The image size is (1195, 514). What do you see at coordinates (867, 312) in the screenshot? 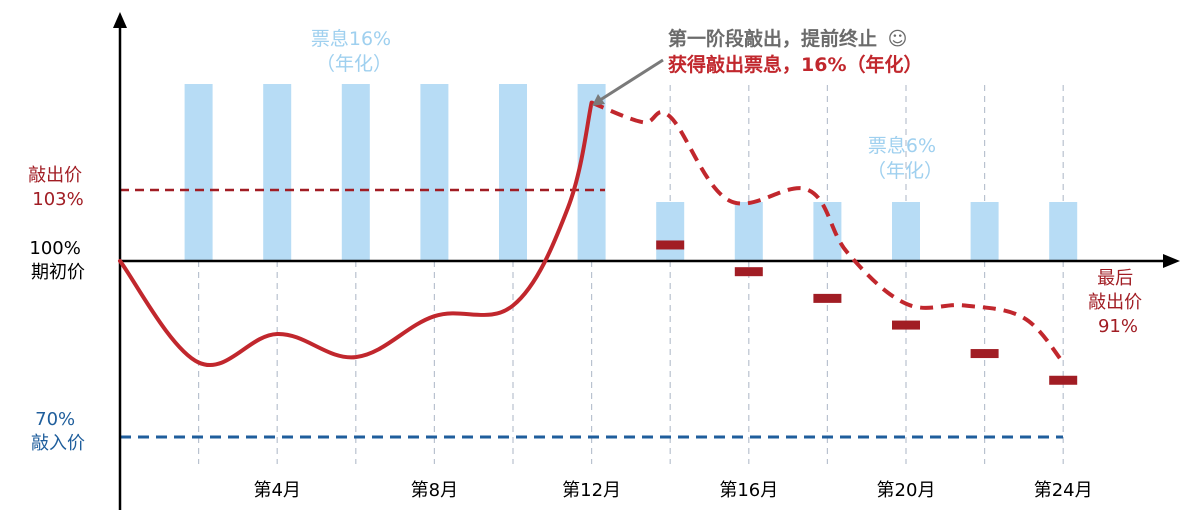
I see `knockout-marks` at bounding box center [867, 312].